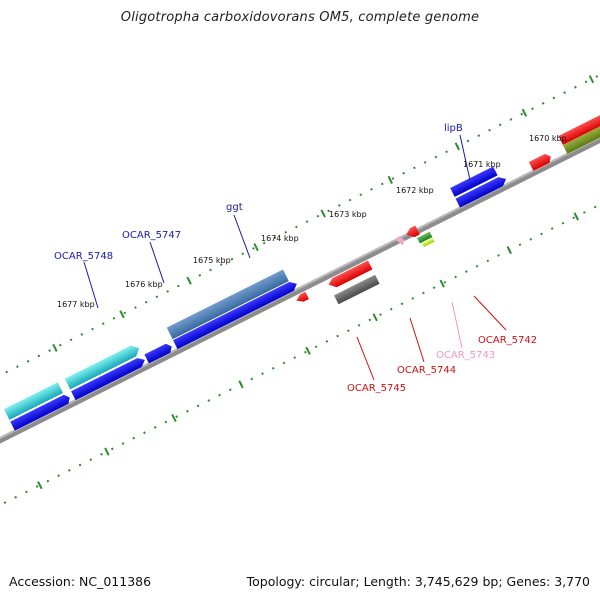 The height and width of the screenshot is (600, 600). I want to click on gene-label-lipb: lipB, so click(453, 128).